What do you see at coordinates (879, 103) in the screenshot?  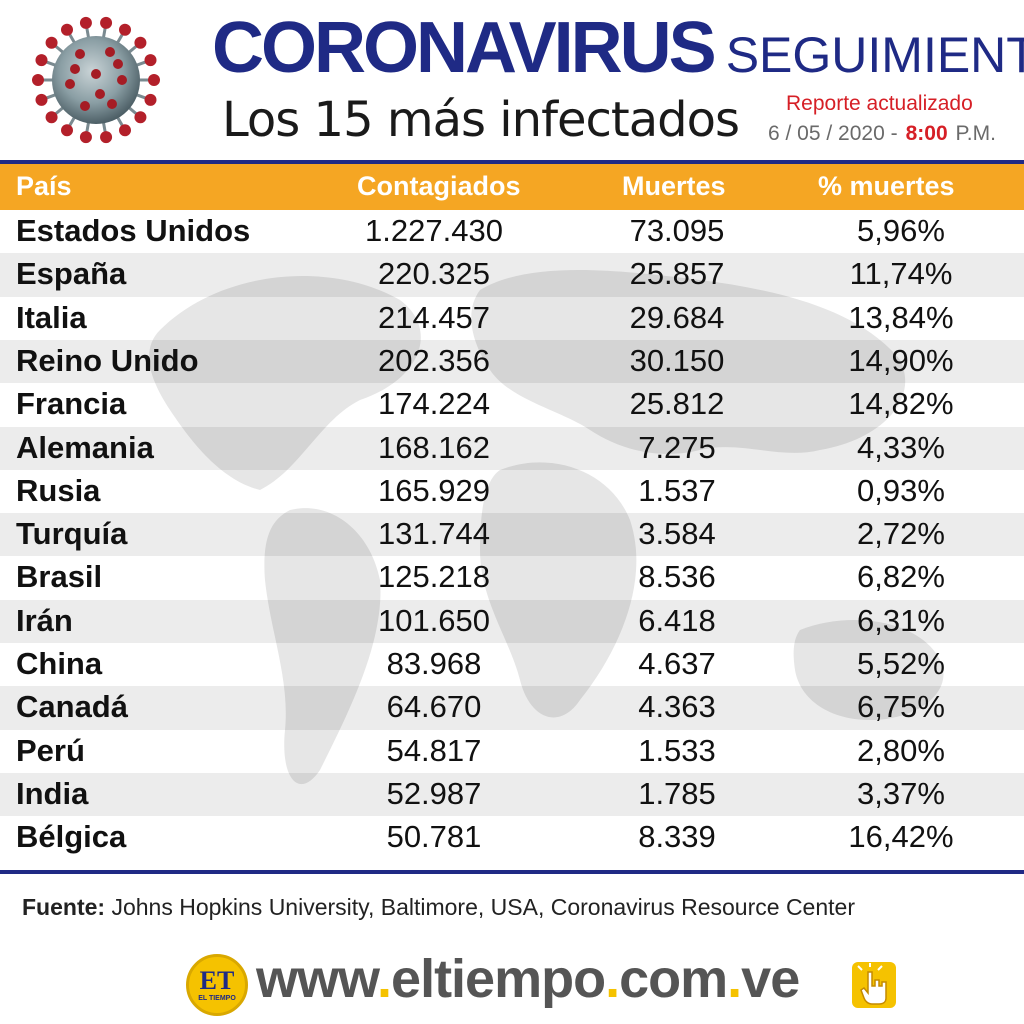 I see `report-label: Reporte actualizado` at bounding box center [879, 103].